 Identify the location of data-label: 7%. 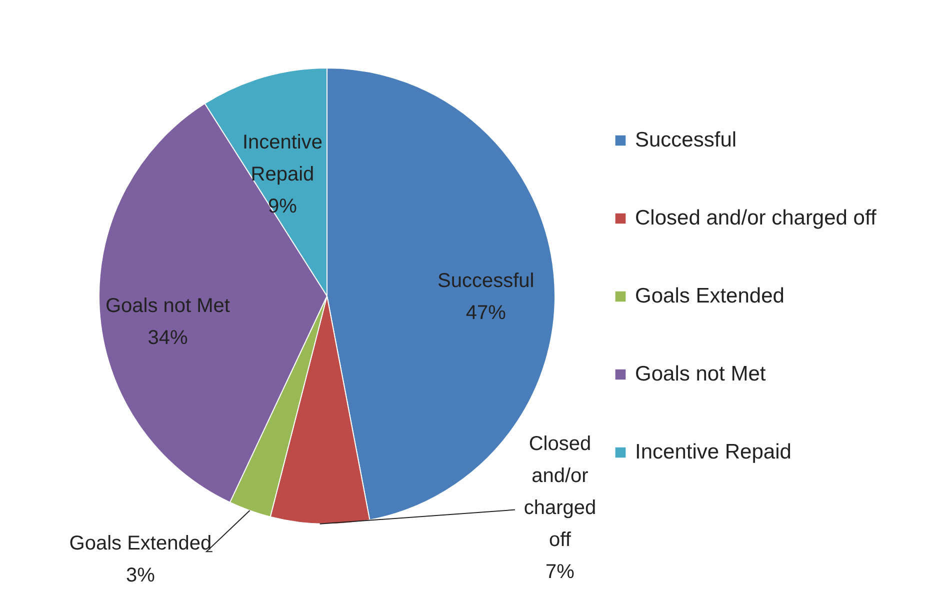
(560, 571).